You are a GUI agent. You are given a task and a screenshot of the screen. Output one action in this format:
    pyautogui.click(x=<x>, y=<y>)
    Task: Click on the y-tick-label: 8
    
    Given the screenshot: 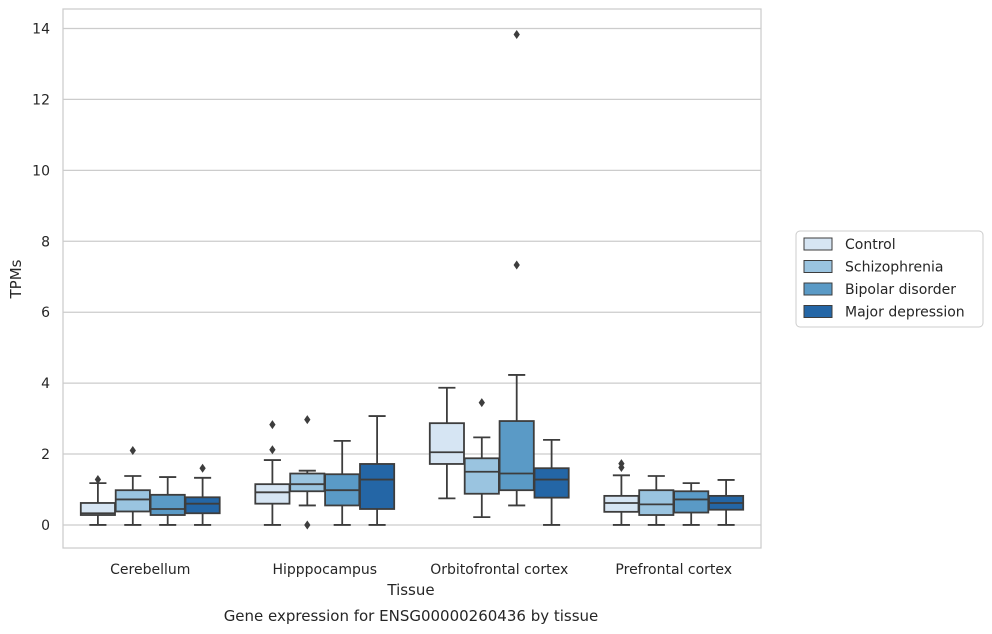 What is the action you would take?
    pyautogui.click(x=45, y=242)
    